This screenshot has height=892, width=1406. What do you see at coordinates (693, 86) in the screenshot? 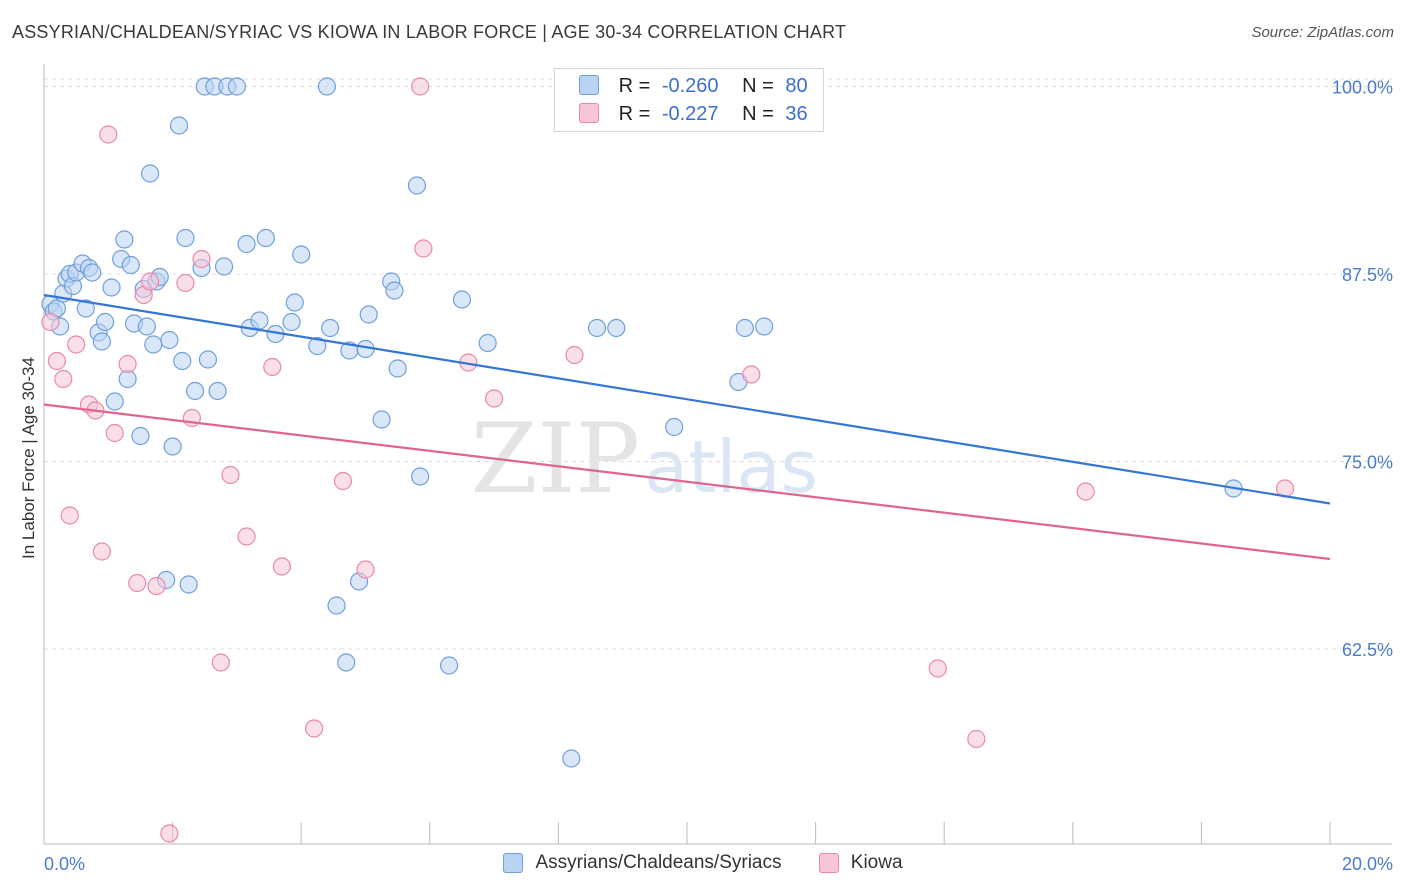
I see `legend-row-assyrian: R = -0.260 N = 80` at bounding box center [693, 86].